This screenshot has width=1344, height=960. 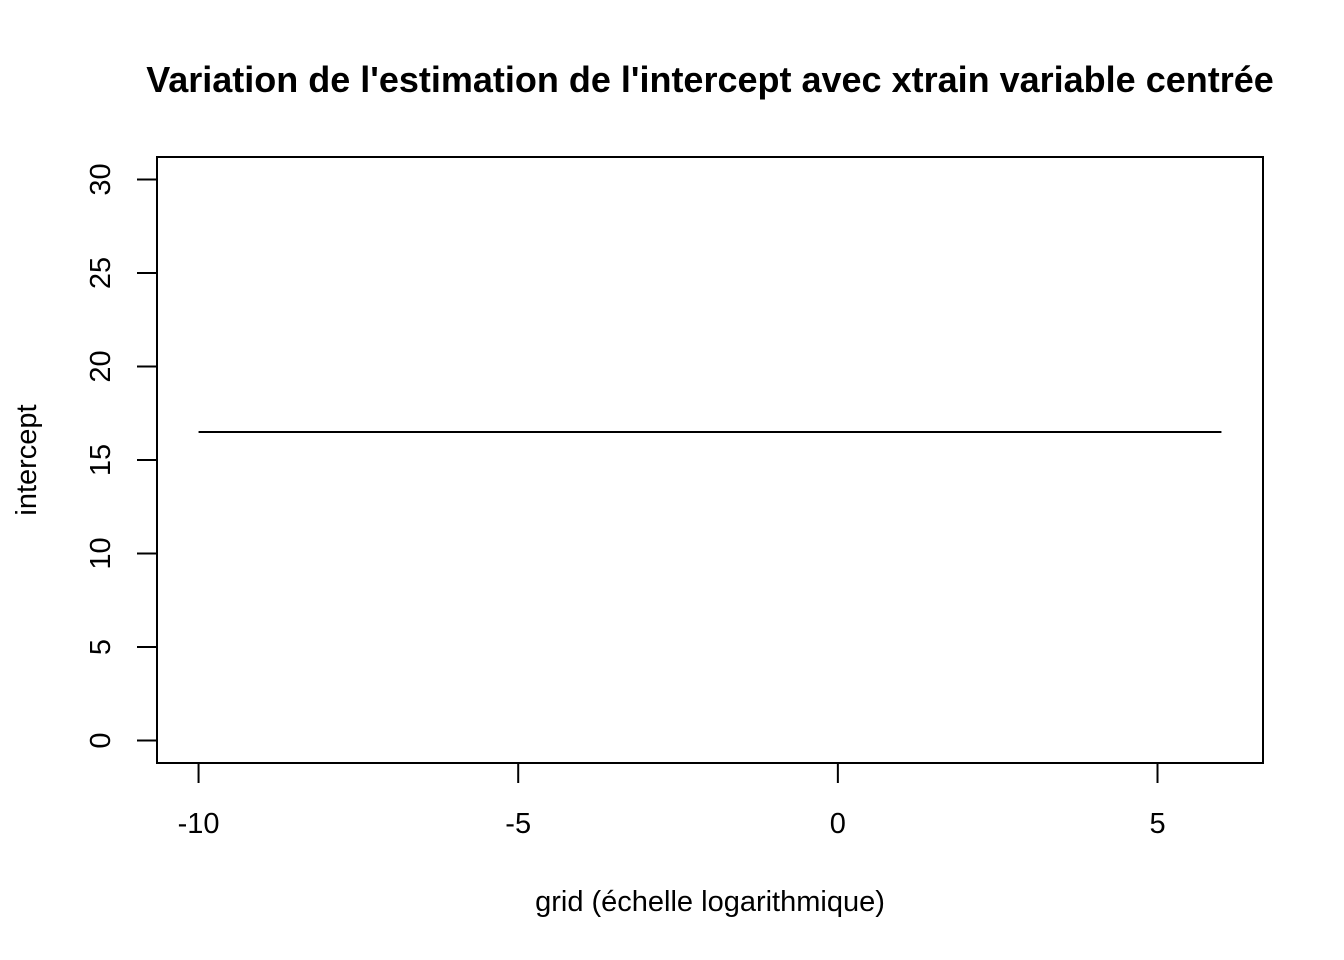 What do you see at coordinates (199, 824) in the screenshot?
I see `x-tick-label: -10` at bounding box center [199, 824].